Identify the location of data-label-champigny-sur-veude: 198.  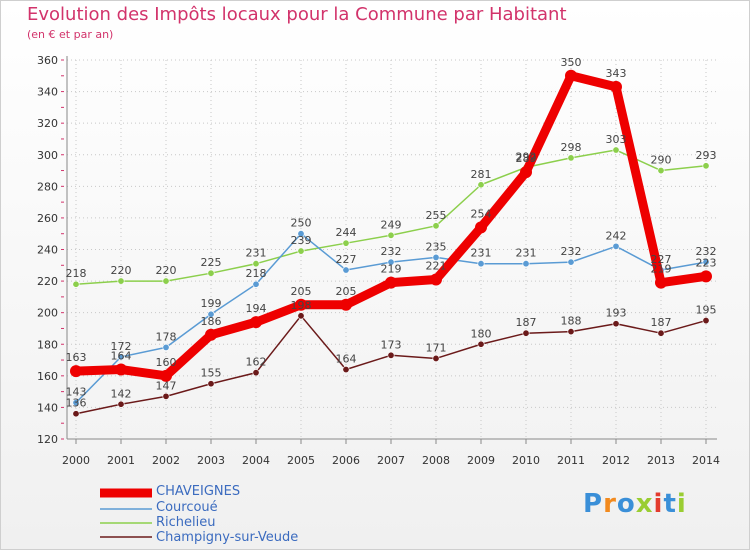
(301, 305).